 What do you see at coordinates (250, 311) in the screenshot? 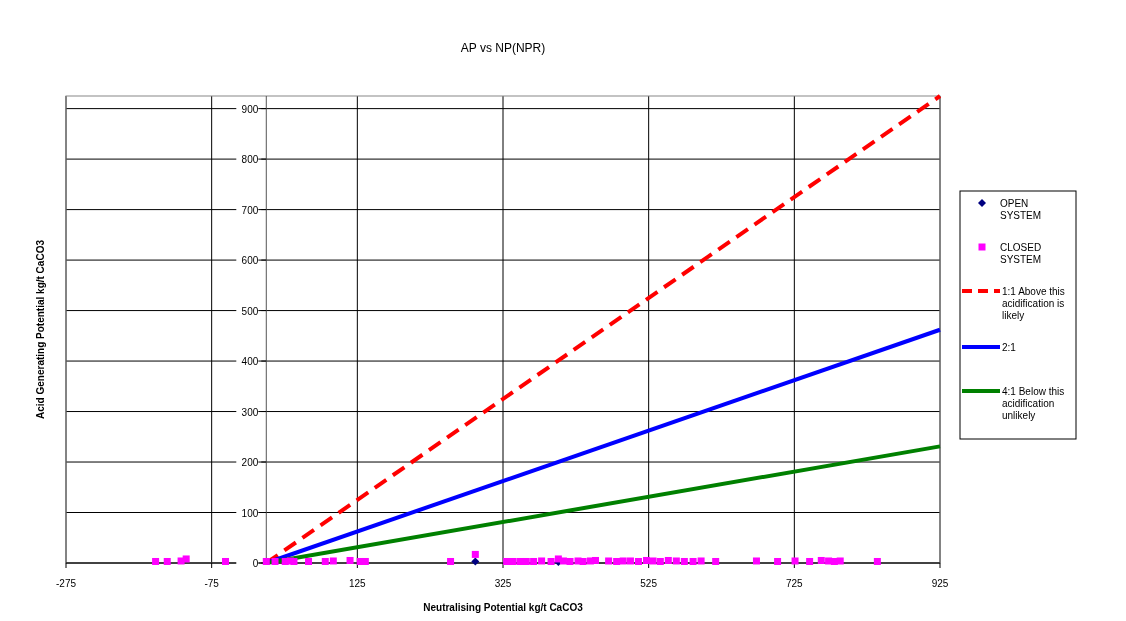
I see `y-tick-label: 500` at bounding box center [250, 311].